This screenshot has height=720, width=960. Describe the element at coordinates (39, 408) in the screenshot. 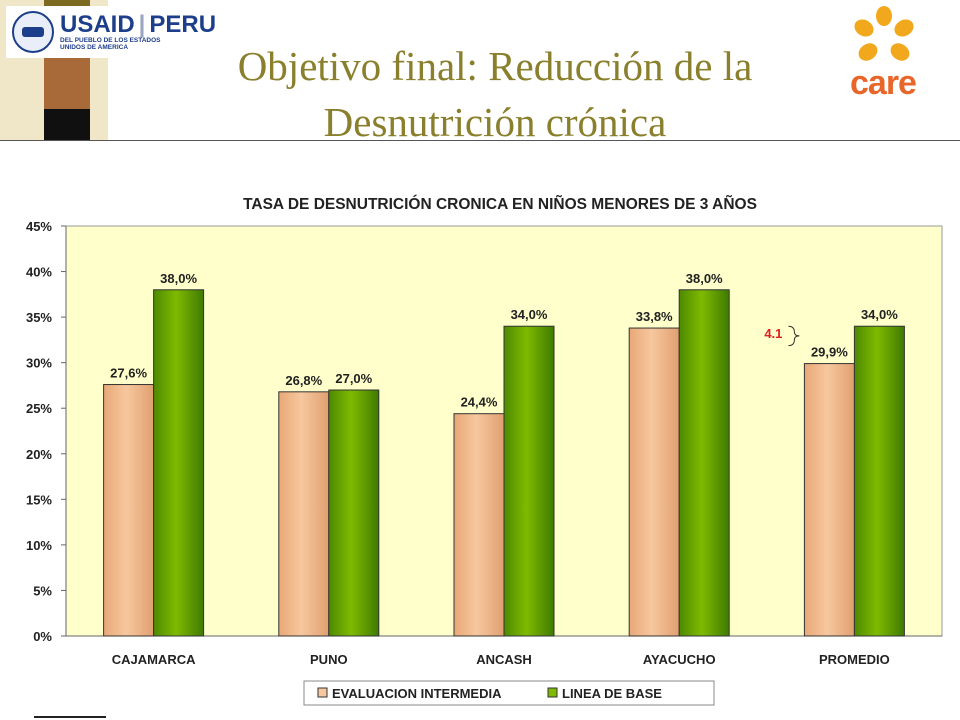

I see `y-tick-label: 25%` at that location.